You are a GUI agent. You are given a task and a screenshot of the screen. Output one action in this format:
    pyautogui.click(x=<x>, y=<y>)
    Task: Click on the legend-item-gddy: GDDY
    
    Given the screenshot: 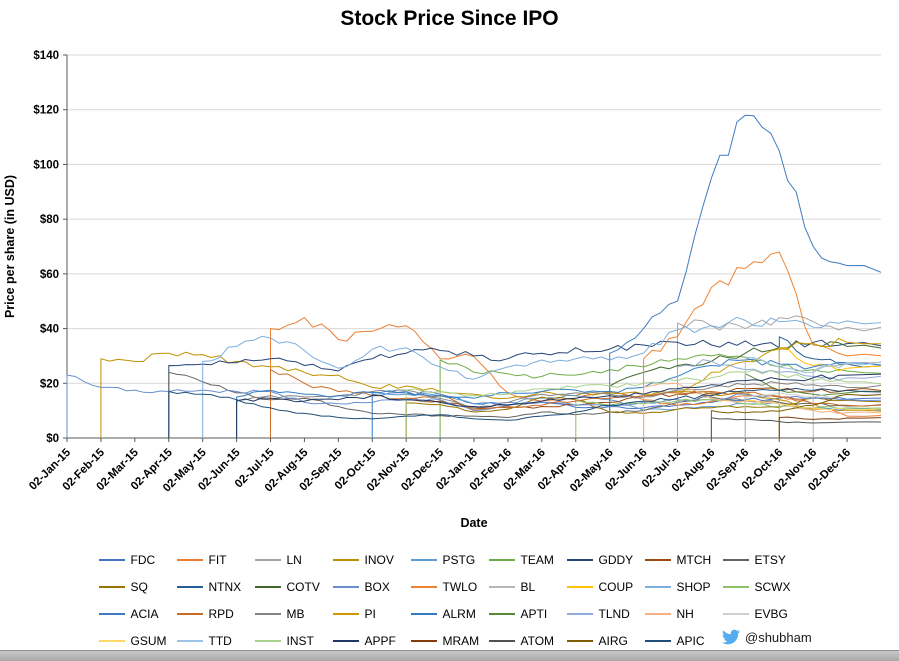 What is the action you would take?
    pyautogui.click(x=605, y=559)
    